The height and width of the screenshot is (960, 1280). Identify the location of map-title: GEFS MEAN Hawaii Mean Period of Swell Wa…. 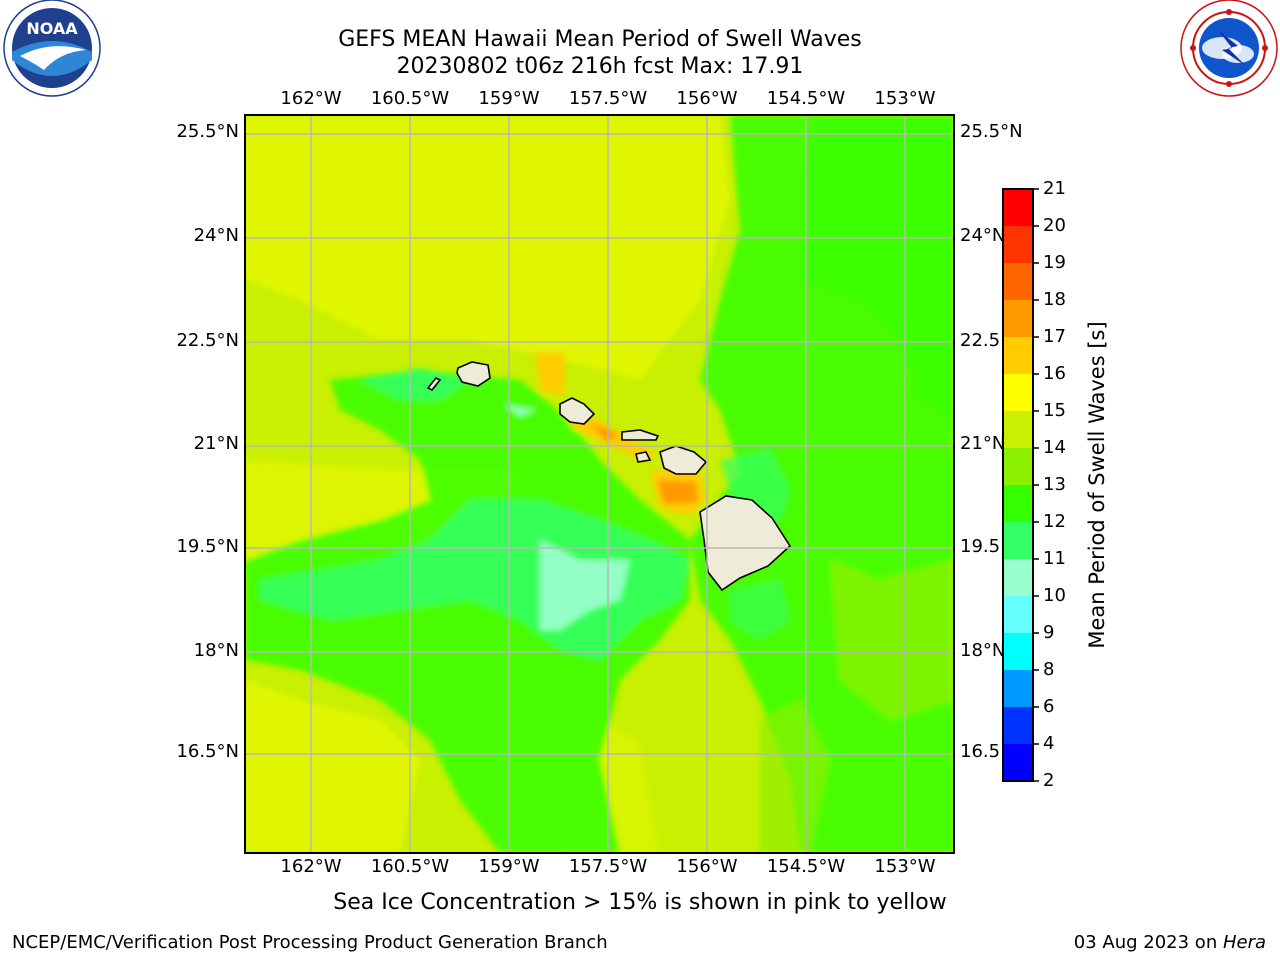
(600, 39).